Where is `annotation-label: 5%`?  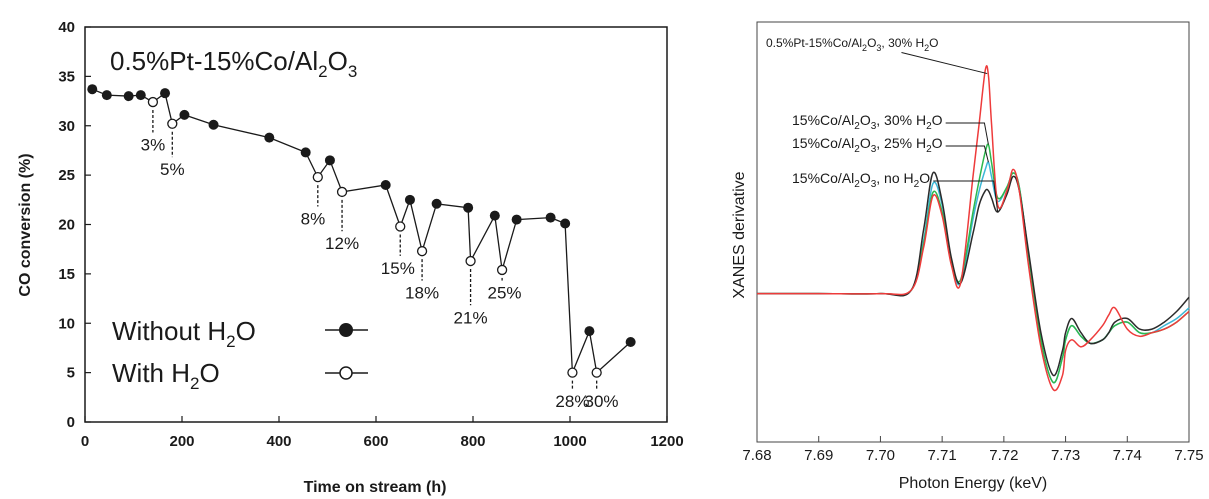 annotation-label: 5% is located at coordinates (172, 169).